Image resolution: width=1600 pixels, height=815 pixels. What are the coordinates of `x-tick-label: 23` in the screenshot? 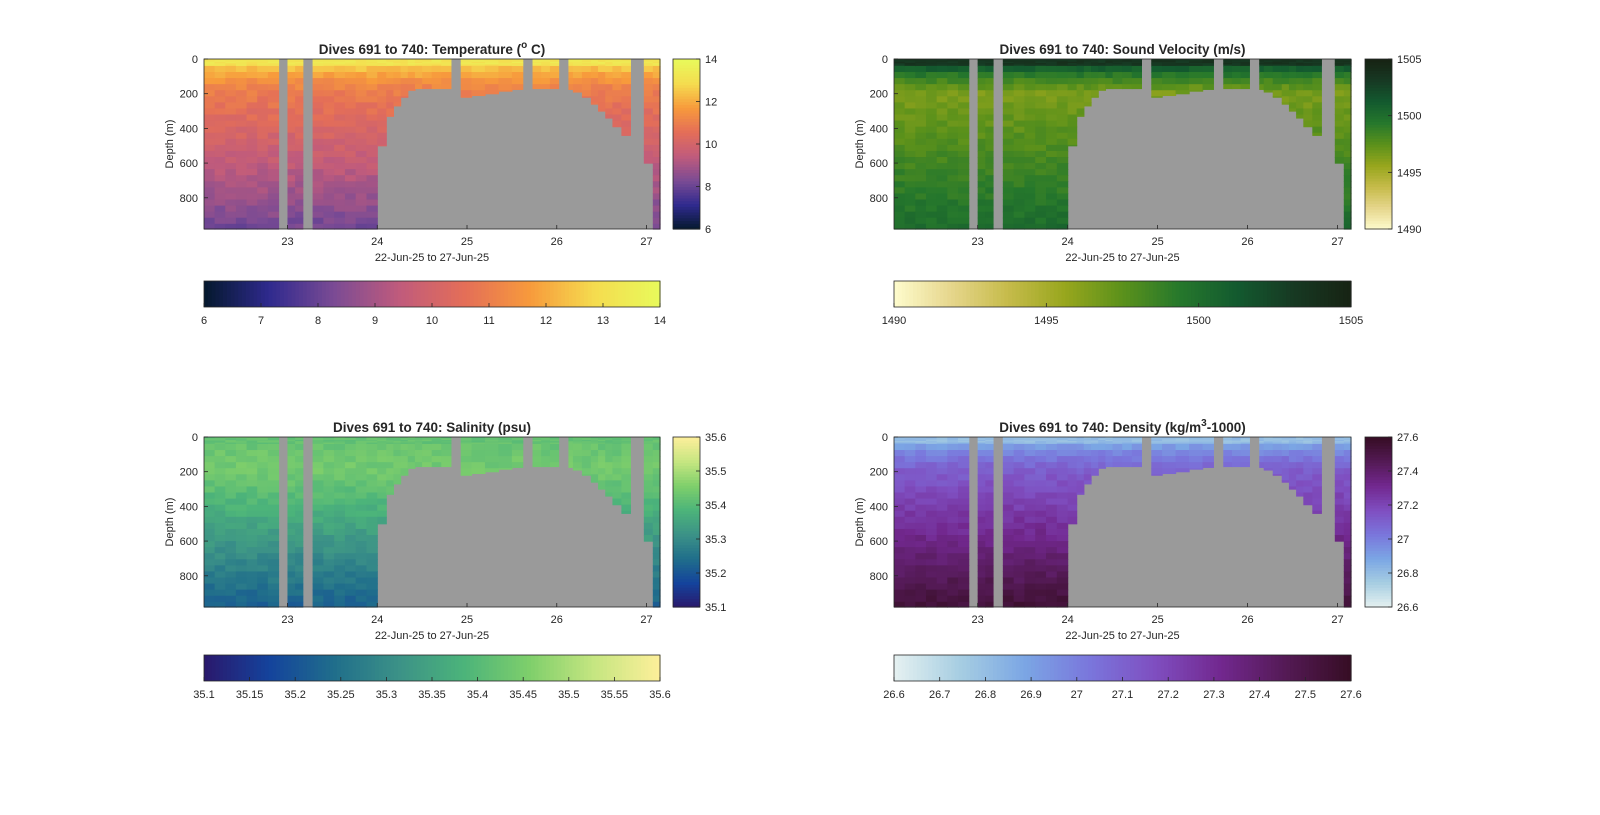 It's located at (978, 620).